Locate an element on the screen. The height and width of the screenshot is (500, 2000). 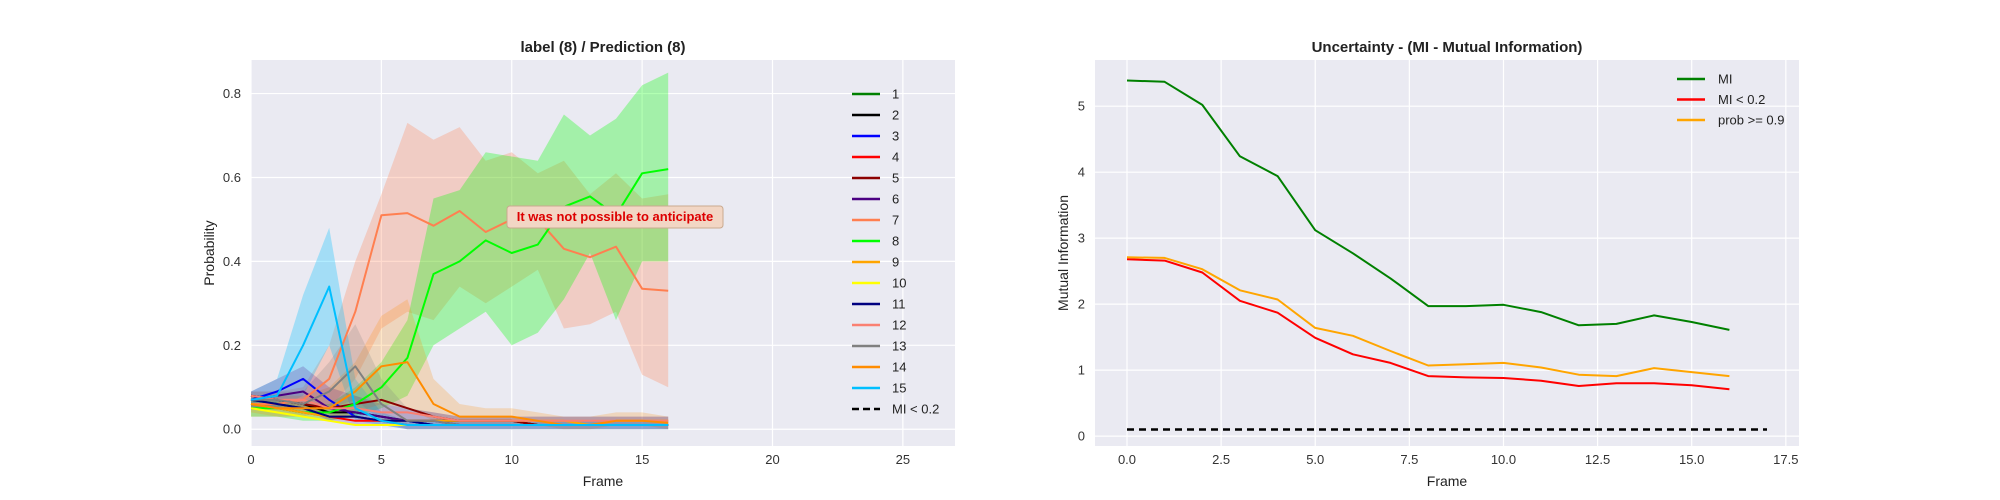
legend-label-5: 5 is located at coordinates (895, 178).